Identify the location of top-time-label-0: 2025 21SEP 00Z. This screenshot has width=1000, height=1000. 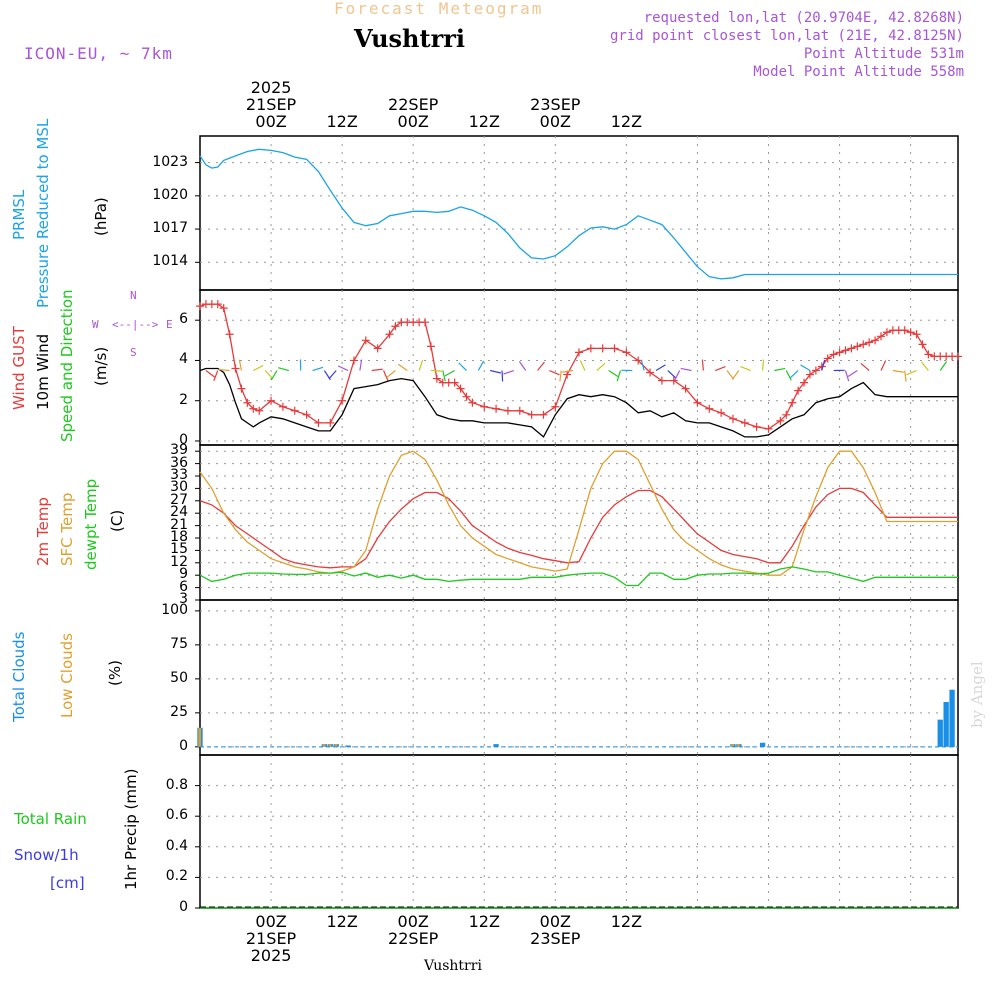
(271, 104).